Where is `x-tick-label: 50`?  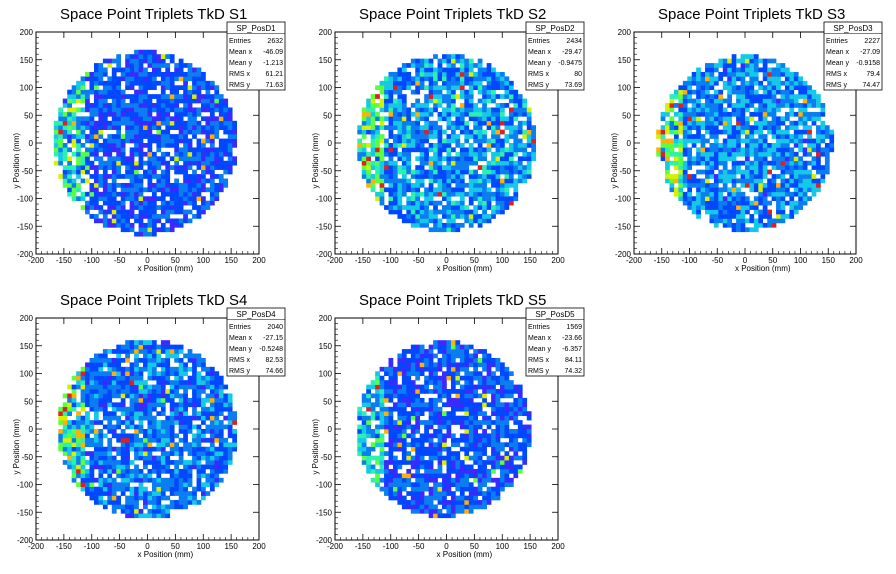
x-tick-label: 50 is located at coordinates (474, 260).